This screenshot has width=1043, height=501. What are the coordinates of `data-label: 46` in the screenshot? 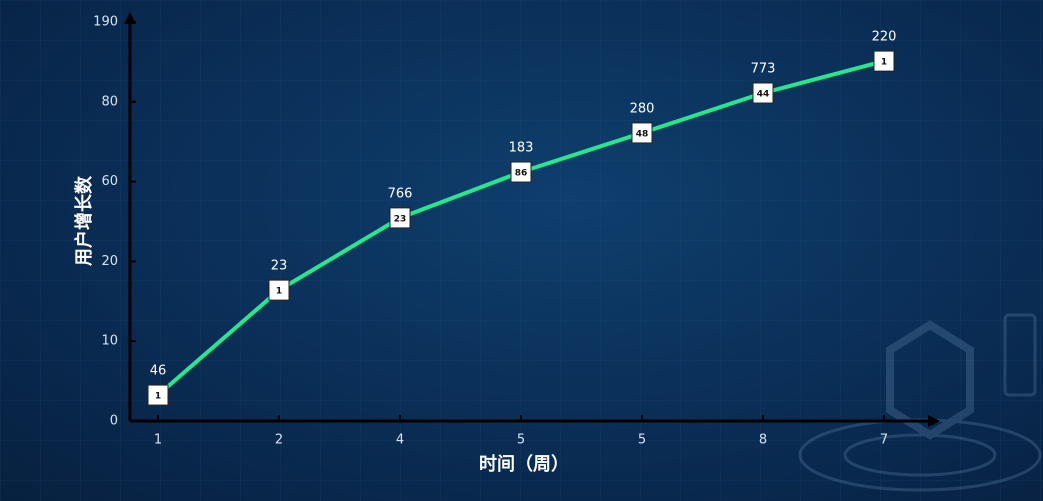 It's located at (158, 371).